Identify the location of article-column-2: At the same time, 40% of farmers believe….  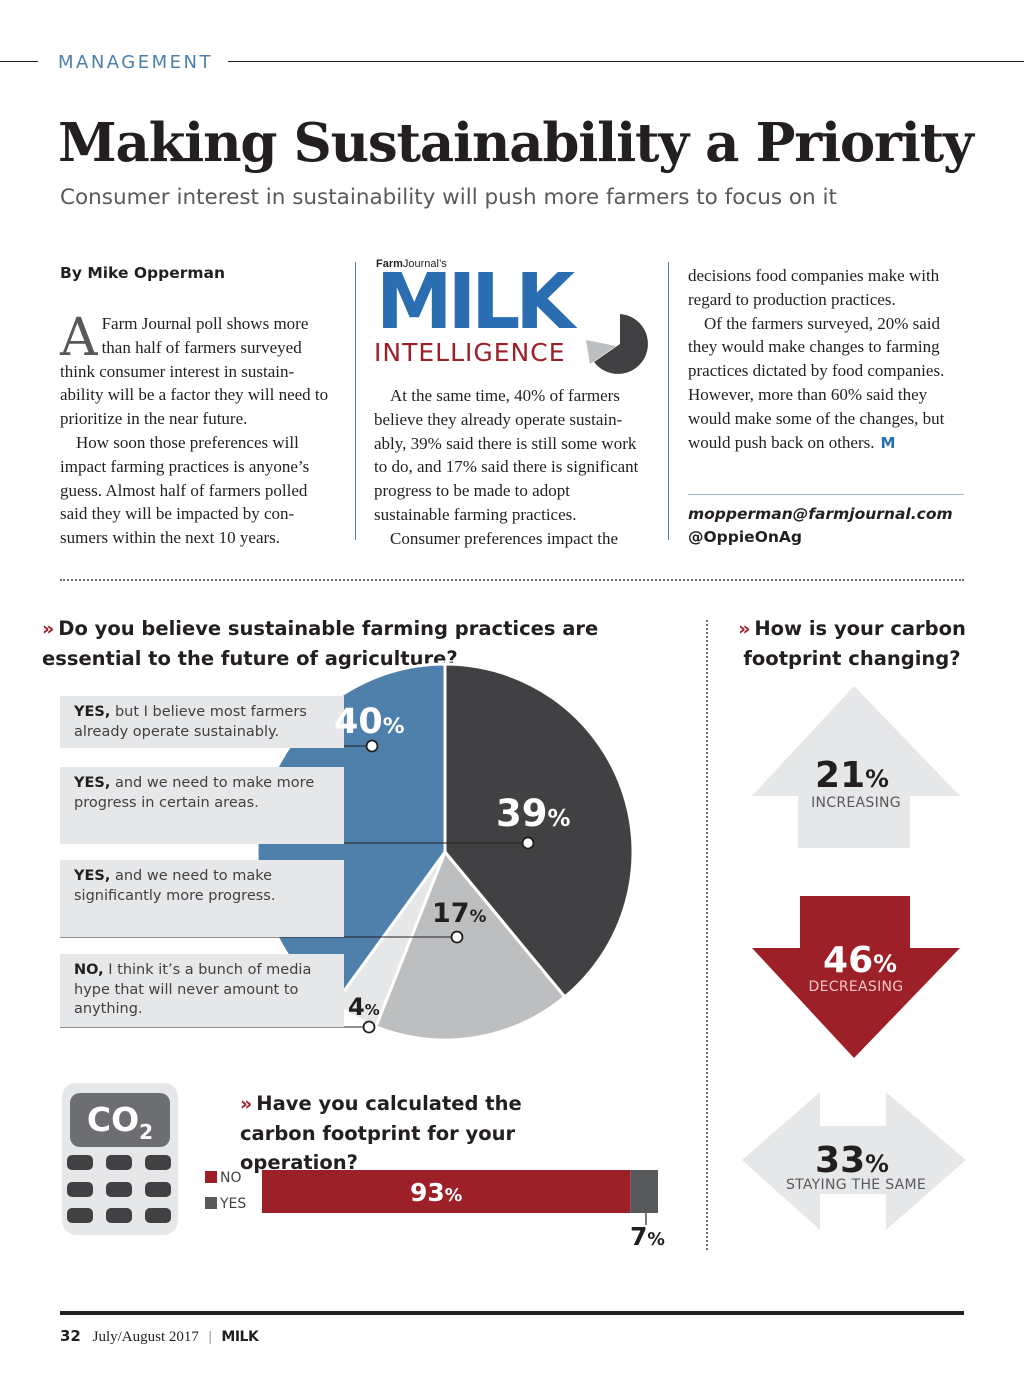
(509, 467).